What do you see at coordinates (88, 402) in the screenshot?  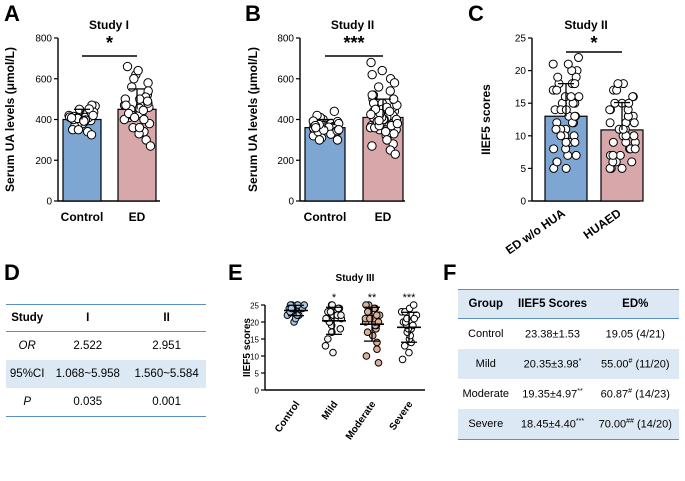 I see `table-d-cell: 0.035` at bounding box center [88, 402].